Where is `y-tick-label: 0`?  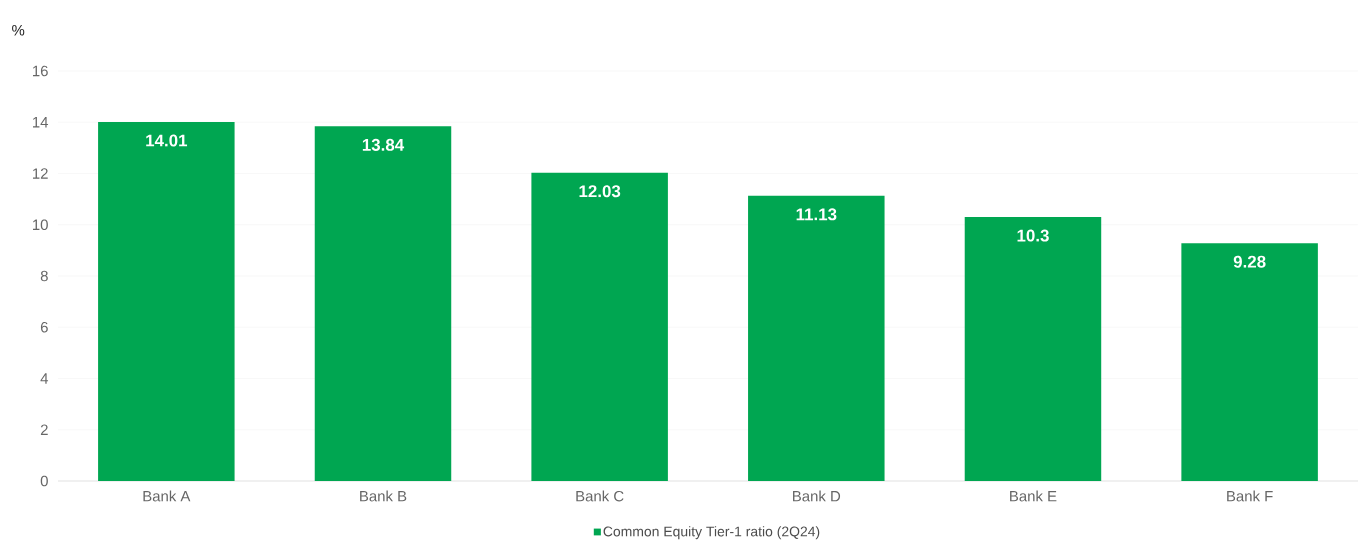
y-tick-label: 0 is located at coordinates (44, 481).